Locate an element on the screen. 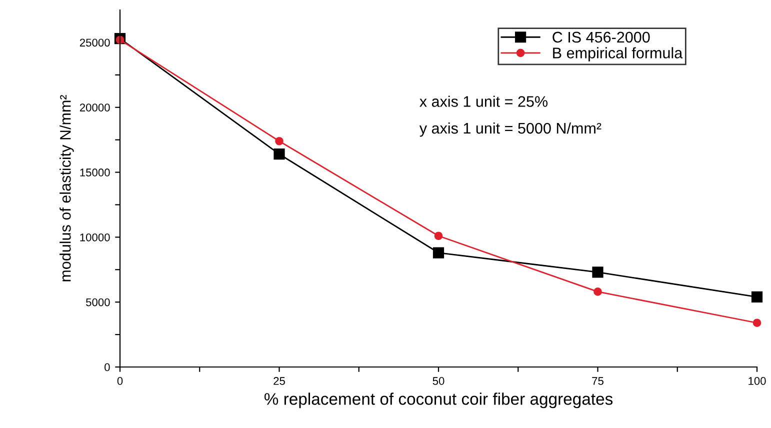 This screenshot has width=771, height=428. annotation: y axis 1 unit = 5000 N/mm² is located at coordinates (510, 129).